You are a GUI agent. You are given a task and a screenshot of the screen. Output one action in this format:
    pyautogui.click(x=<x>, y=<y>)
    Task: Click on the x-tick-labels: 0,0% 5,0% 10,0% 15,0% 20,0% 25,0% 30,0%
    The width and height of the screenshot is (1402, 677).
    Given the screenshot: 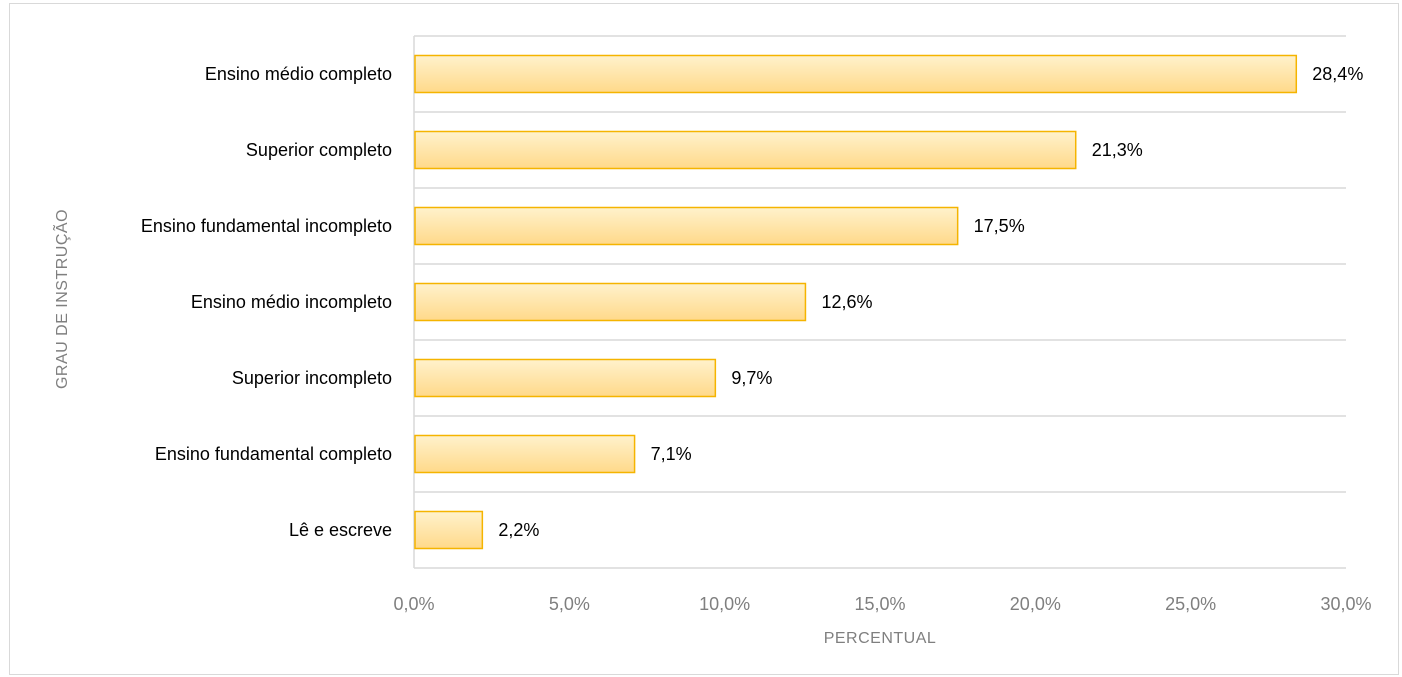 What is the action you would take?
    pyautogui.click(x=882, y=604)
    